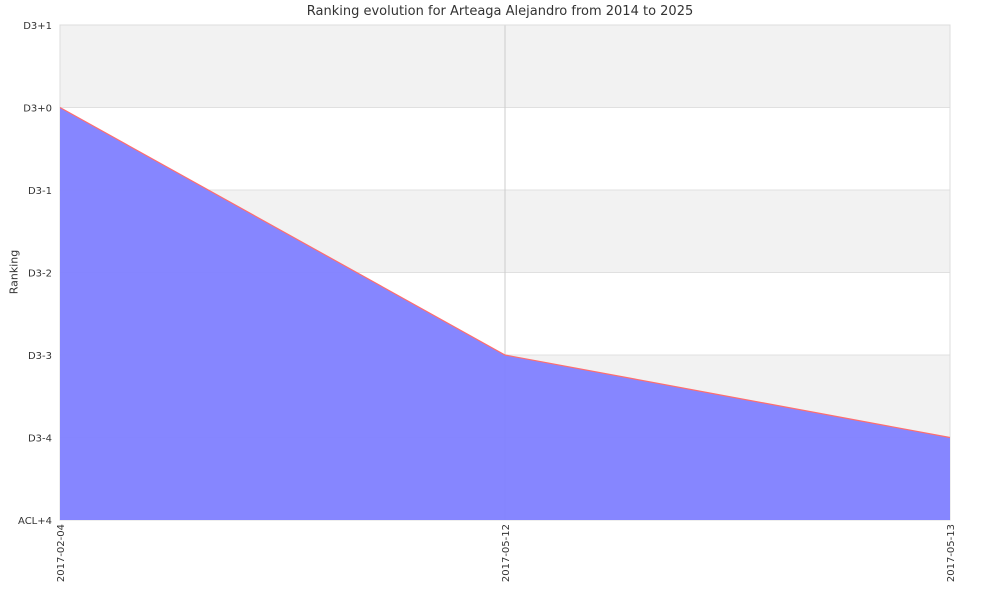 The width and height of the screenshot is (1000, 600). I want to click on y-tick-label: D3+1, so click(37, 26).